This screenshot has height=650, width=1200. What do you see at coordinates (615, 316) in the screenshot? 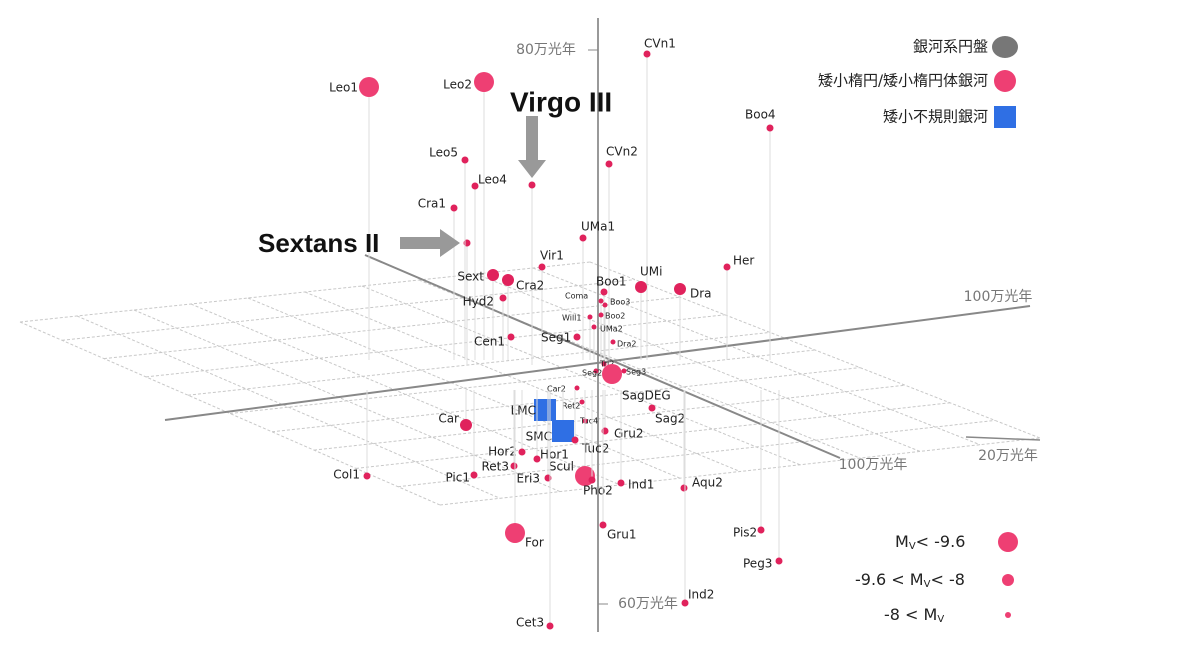
I see `galaxy-label: Boo2` at bounding box center [615, 316].